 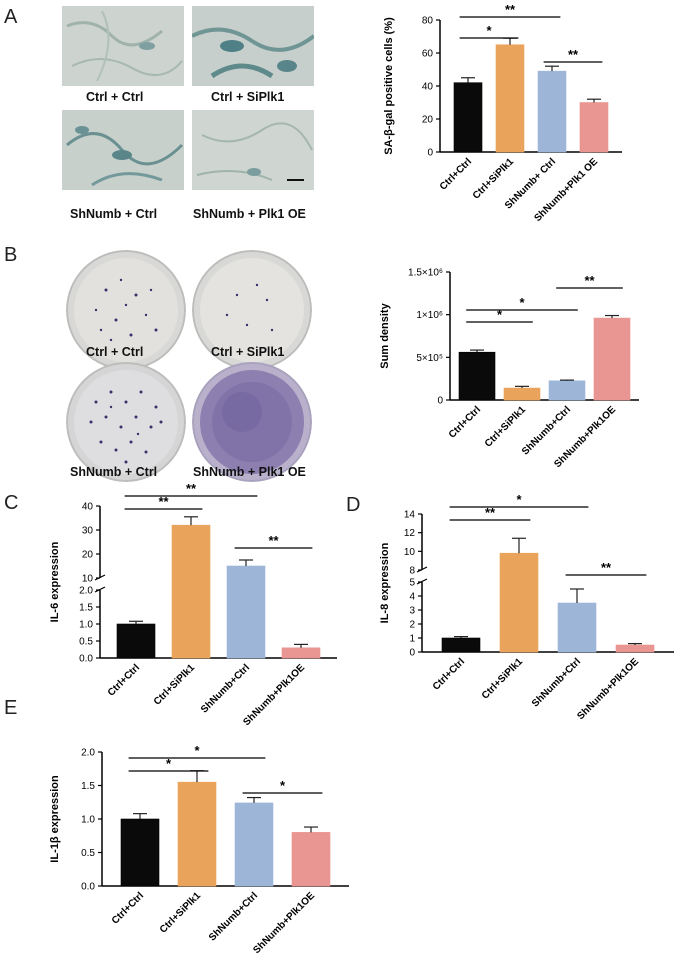 I want to click on y-tick-label: 1×10⁶, so click(x=429, y=315).